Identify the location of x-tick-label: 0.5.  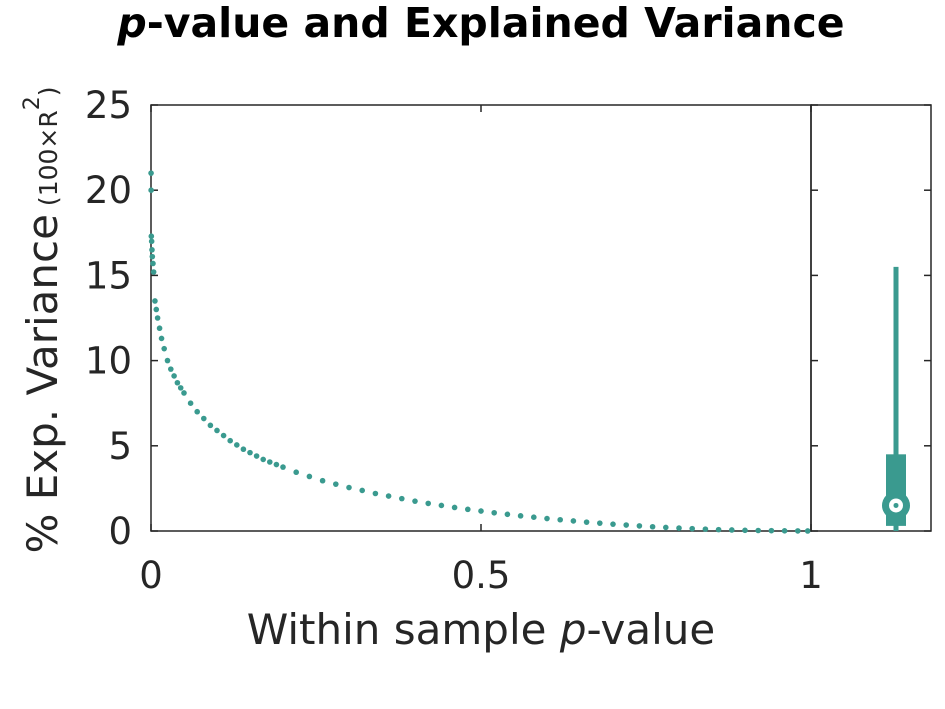
(481, 575).